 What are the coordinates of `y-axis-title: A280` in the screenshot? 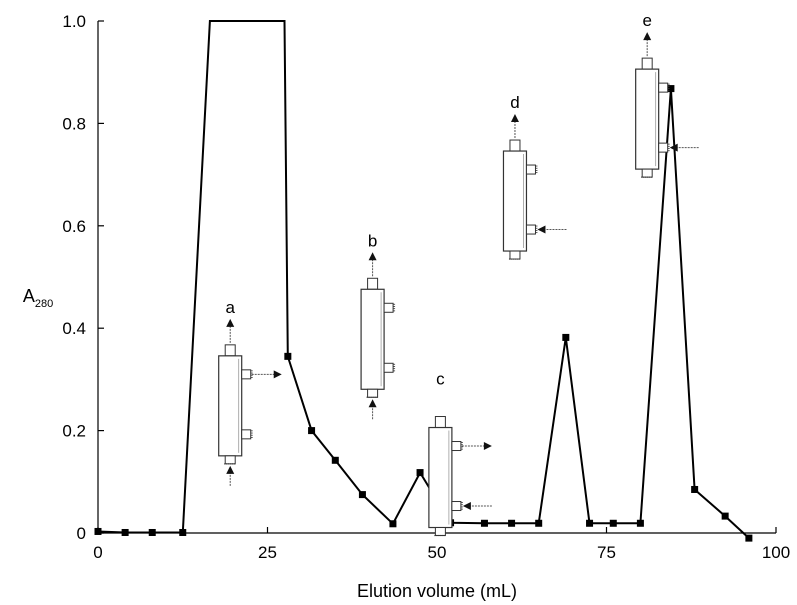 It's located at (38, 298).